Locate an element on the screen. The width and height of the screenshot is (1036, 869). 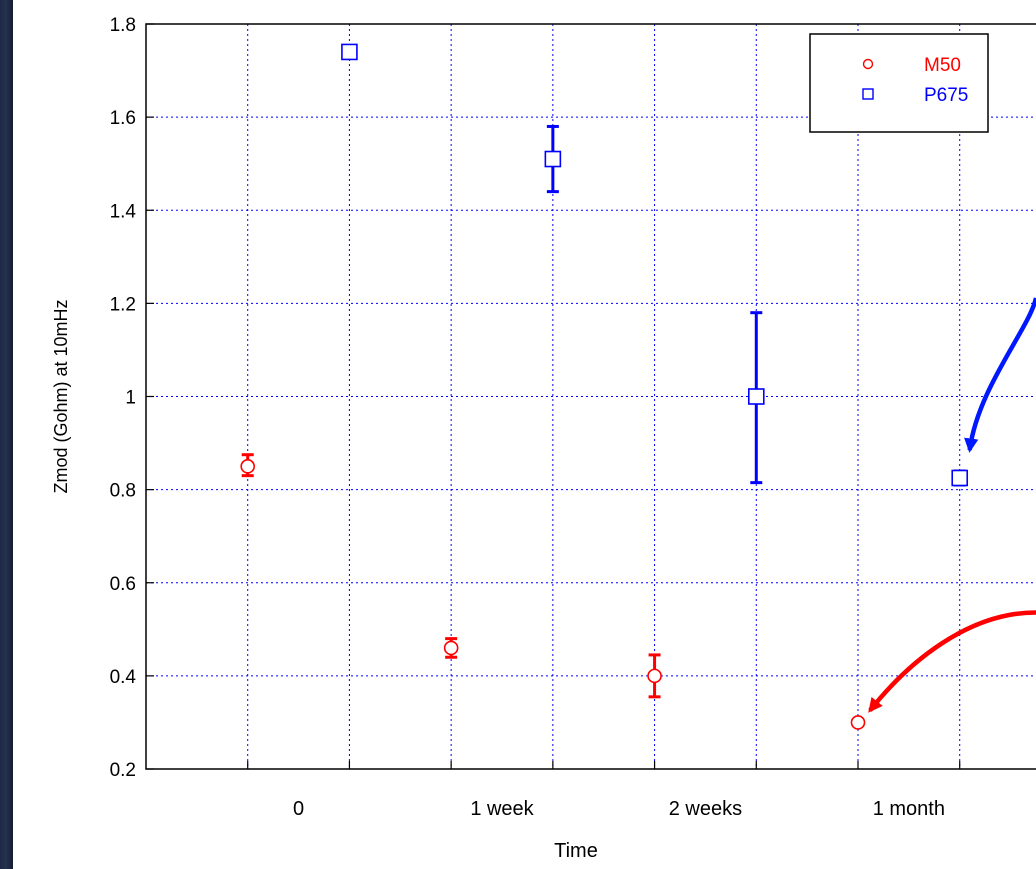
legend-entry-P675: P675 is located at coordinates (915, 95).